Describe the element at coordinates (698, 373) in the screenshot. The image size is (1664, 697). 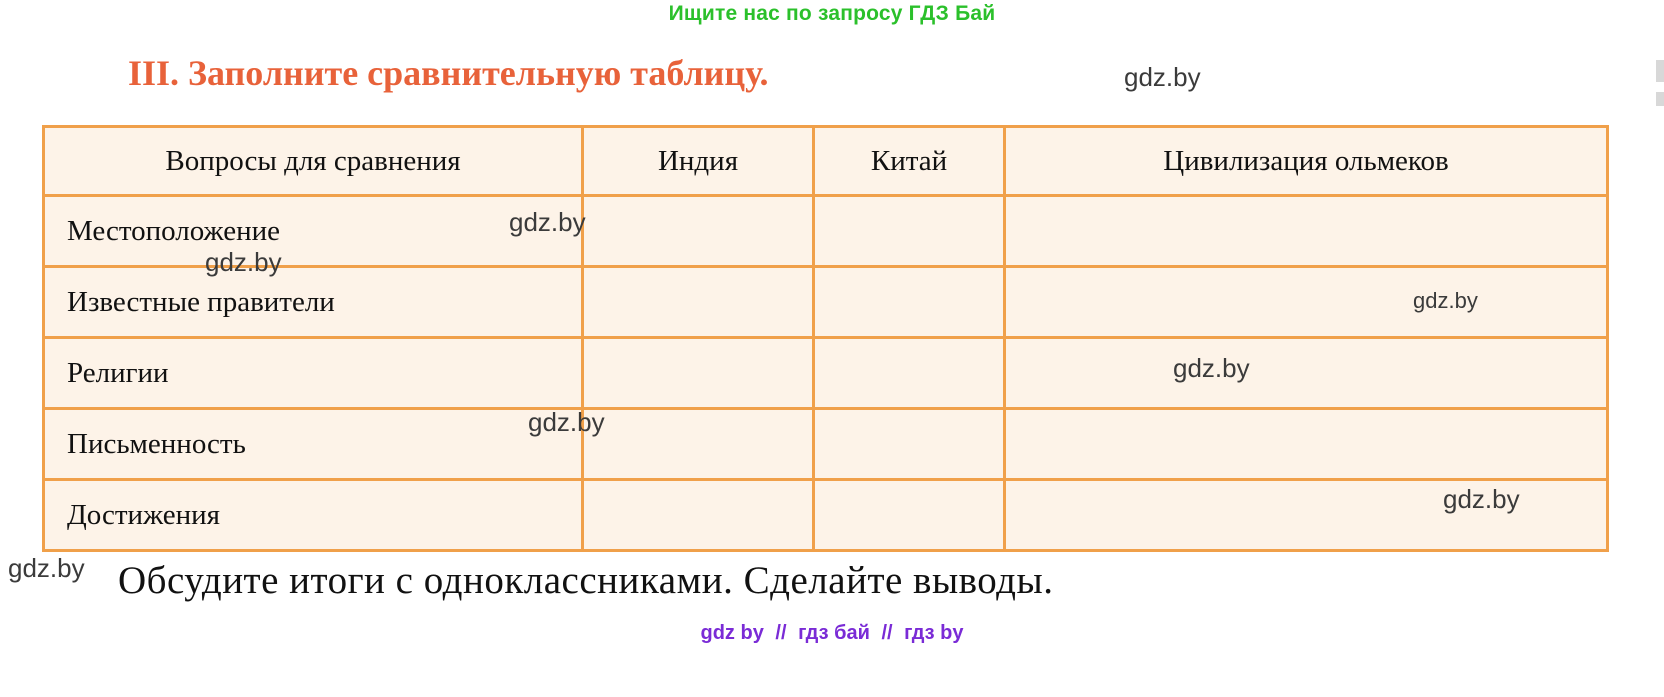
I see `cell-religions-india` at that location.